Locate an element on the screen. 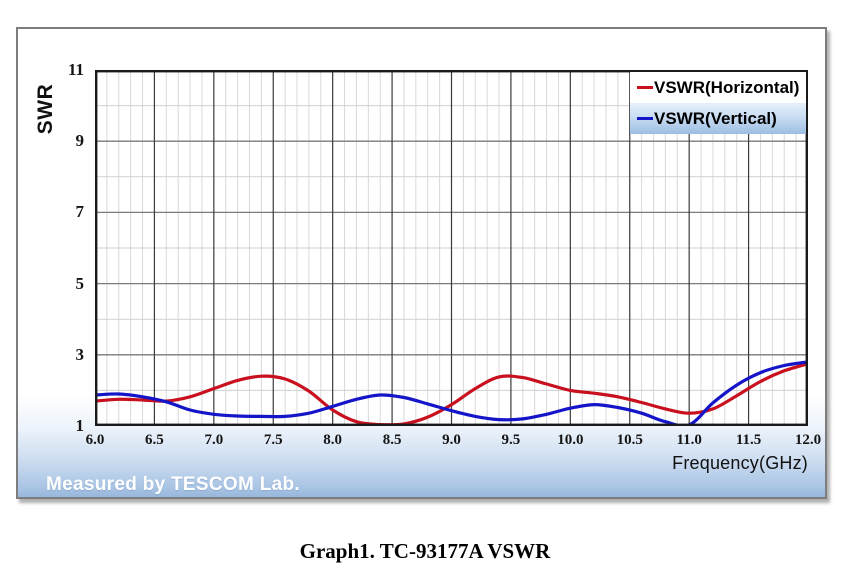 The image size is (850, 587). x-tick-label: 10.5 is located at coordinates (629, 440).